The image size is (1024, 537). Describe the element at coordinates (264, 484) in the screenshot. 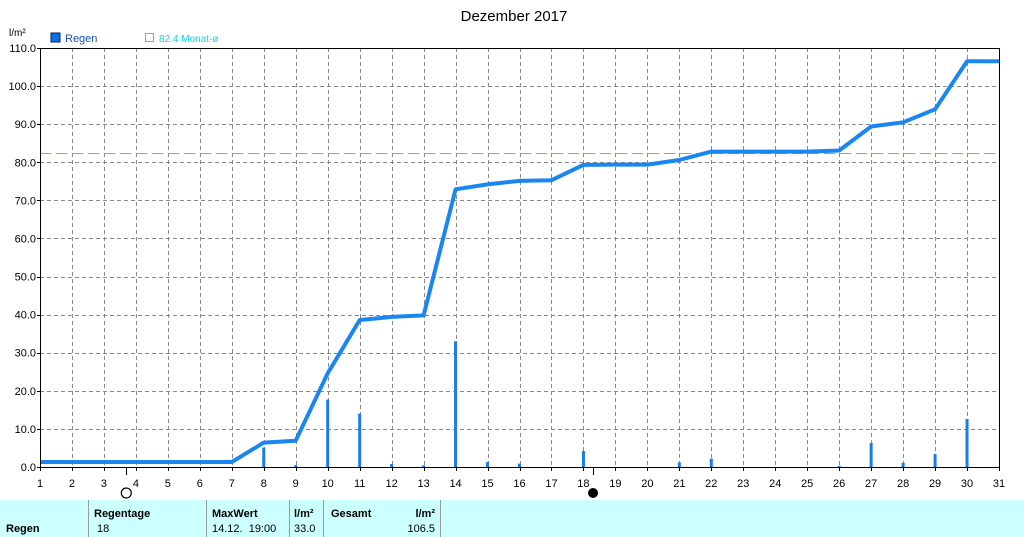

I see `x-tick-label: 8` at that location.